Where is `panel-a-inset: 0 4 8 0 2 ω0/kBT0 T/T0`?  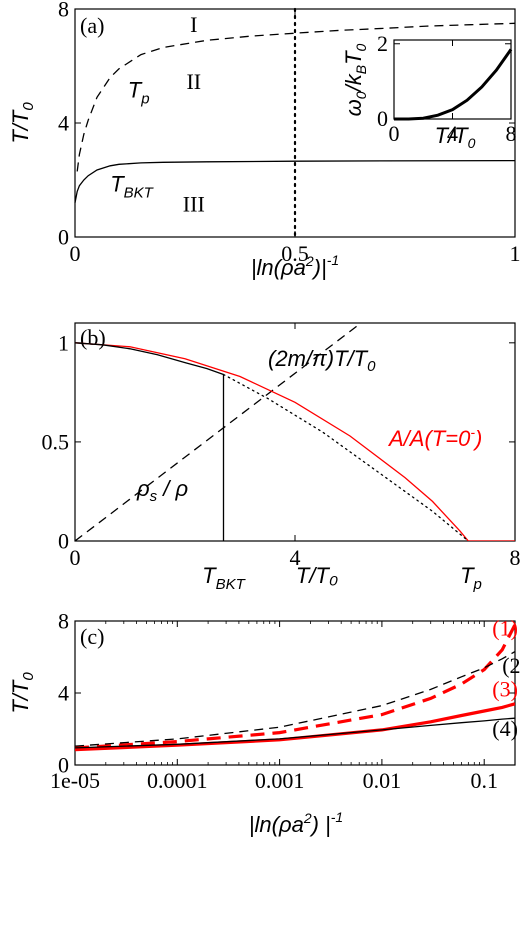 panel-a-inset: 0 4 8 0 2 ω0/kBT0 T/T0 is located at coordinates (429, 91).